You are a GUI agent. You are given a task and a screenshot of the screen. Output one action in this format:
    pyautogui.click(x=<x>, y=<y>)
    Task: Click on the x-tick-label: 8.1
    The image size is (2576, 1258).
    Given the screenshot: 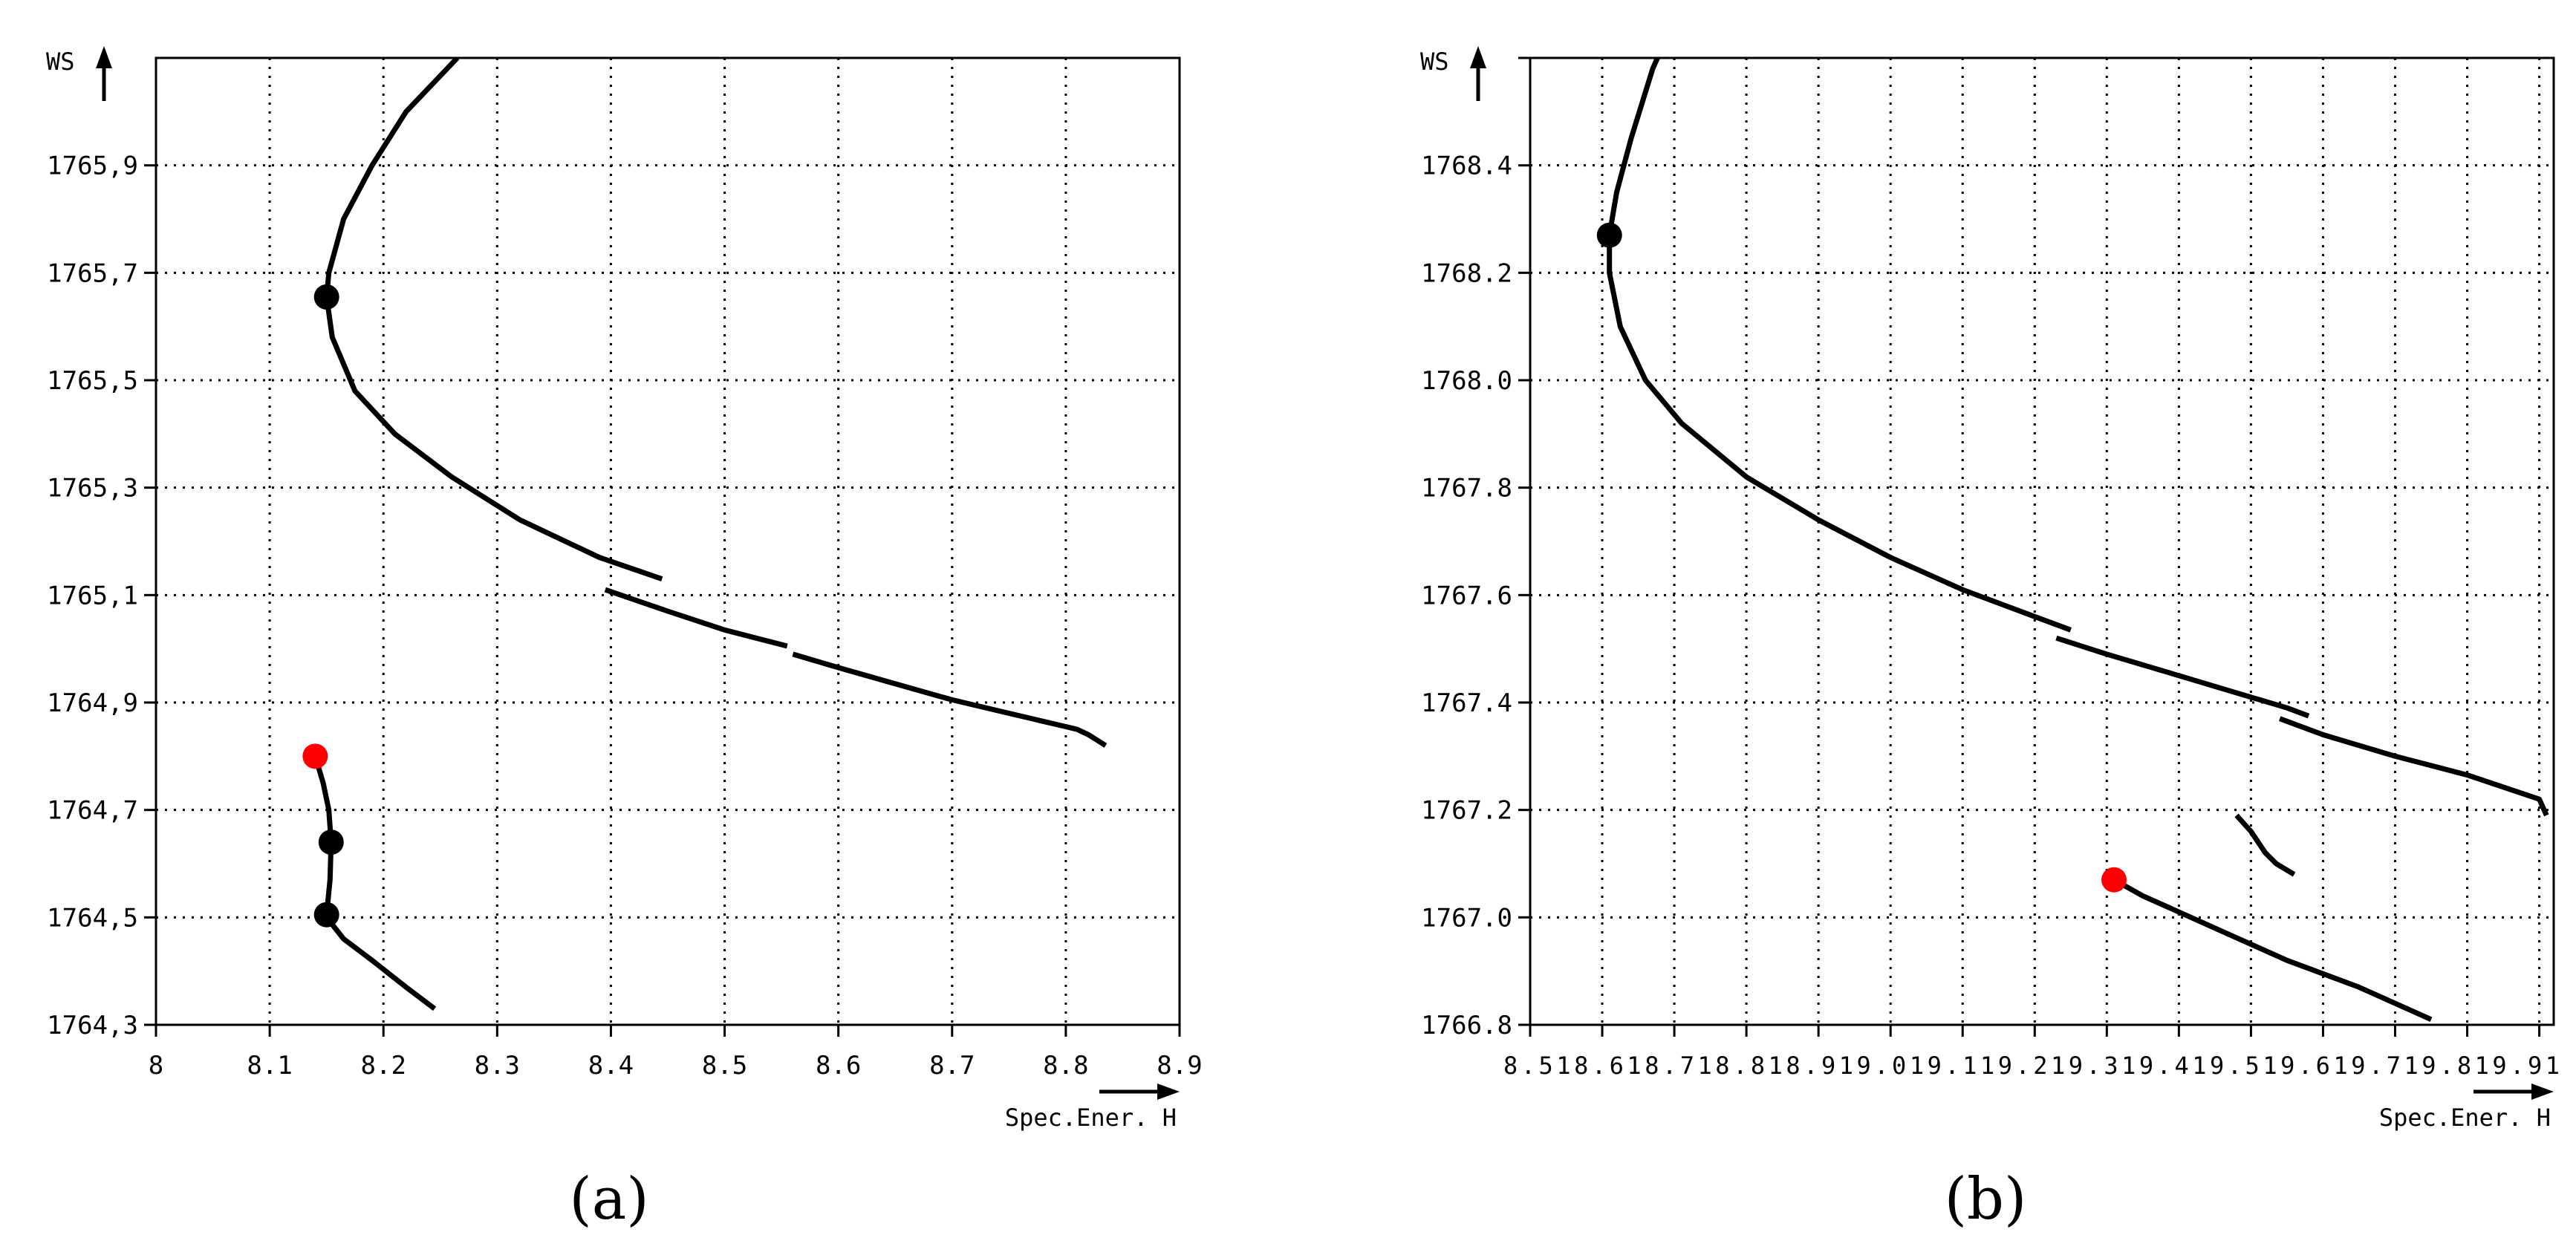 What is the action you would take?
    pyautogui.click(x=269, y=1066)
    